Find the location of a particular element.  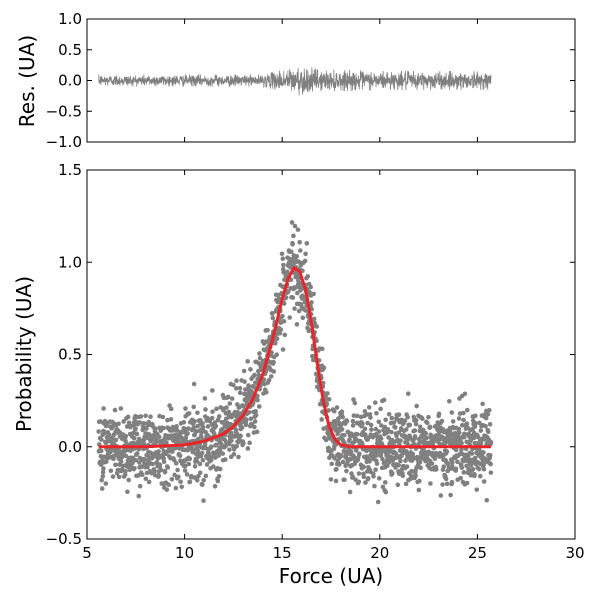

x-tick-label: 25 is located at coordinates (477, 553).